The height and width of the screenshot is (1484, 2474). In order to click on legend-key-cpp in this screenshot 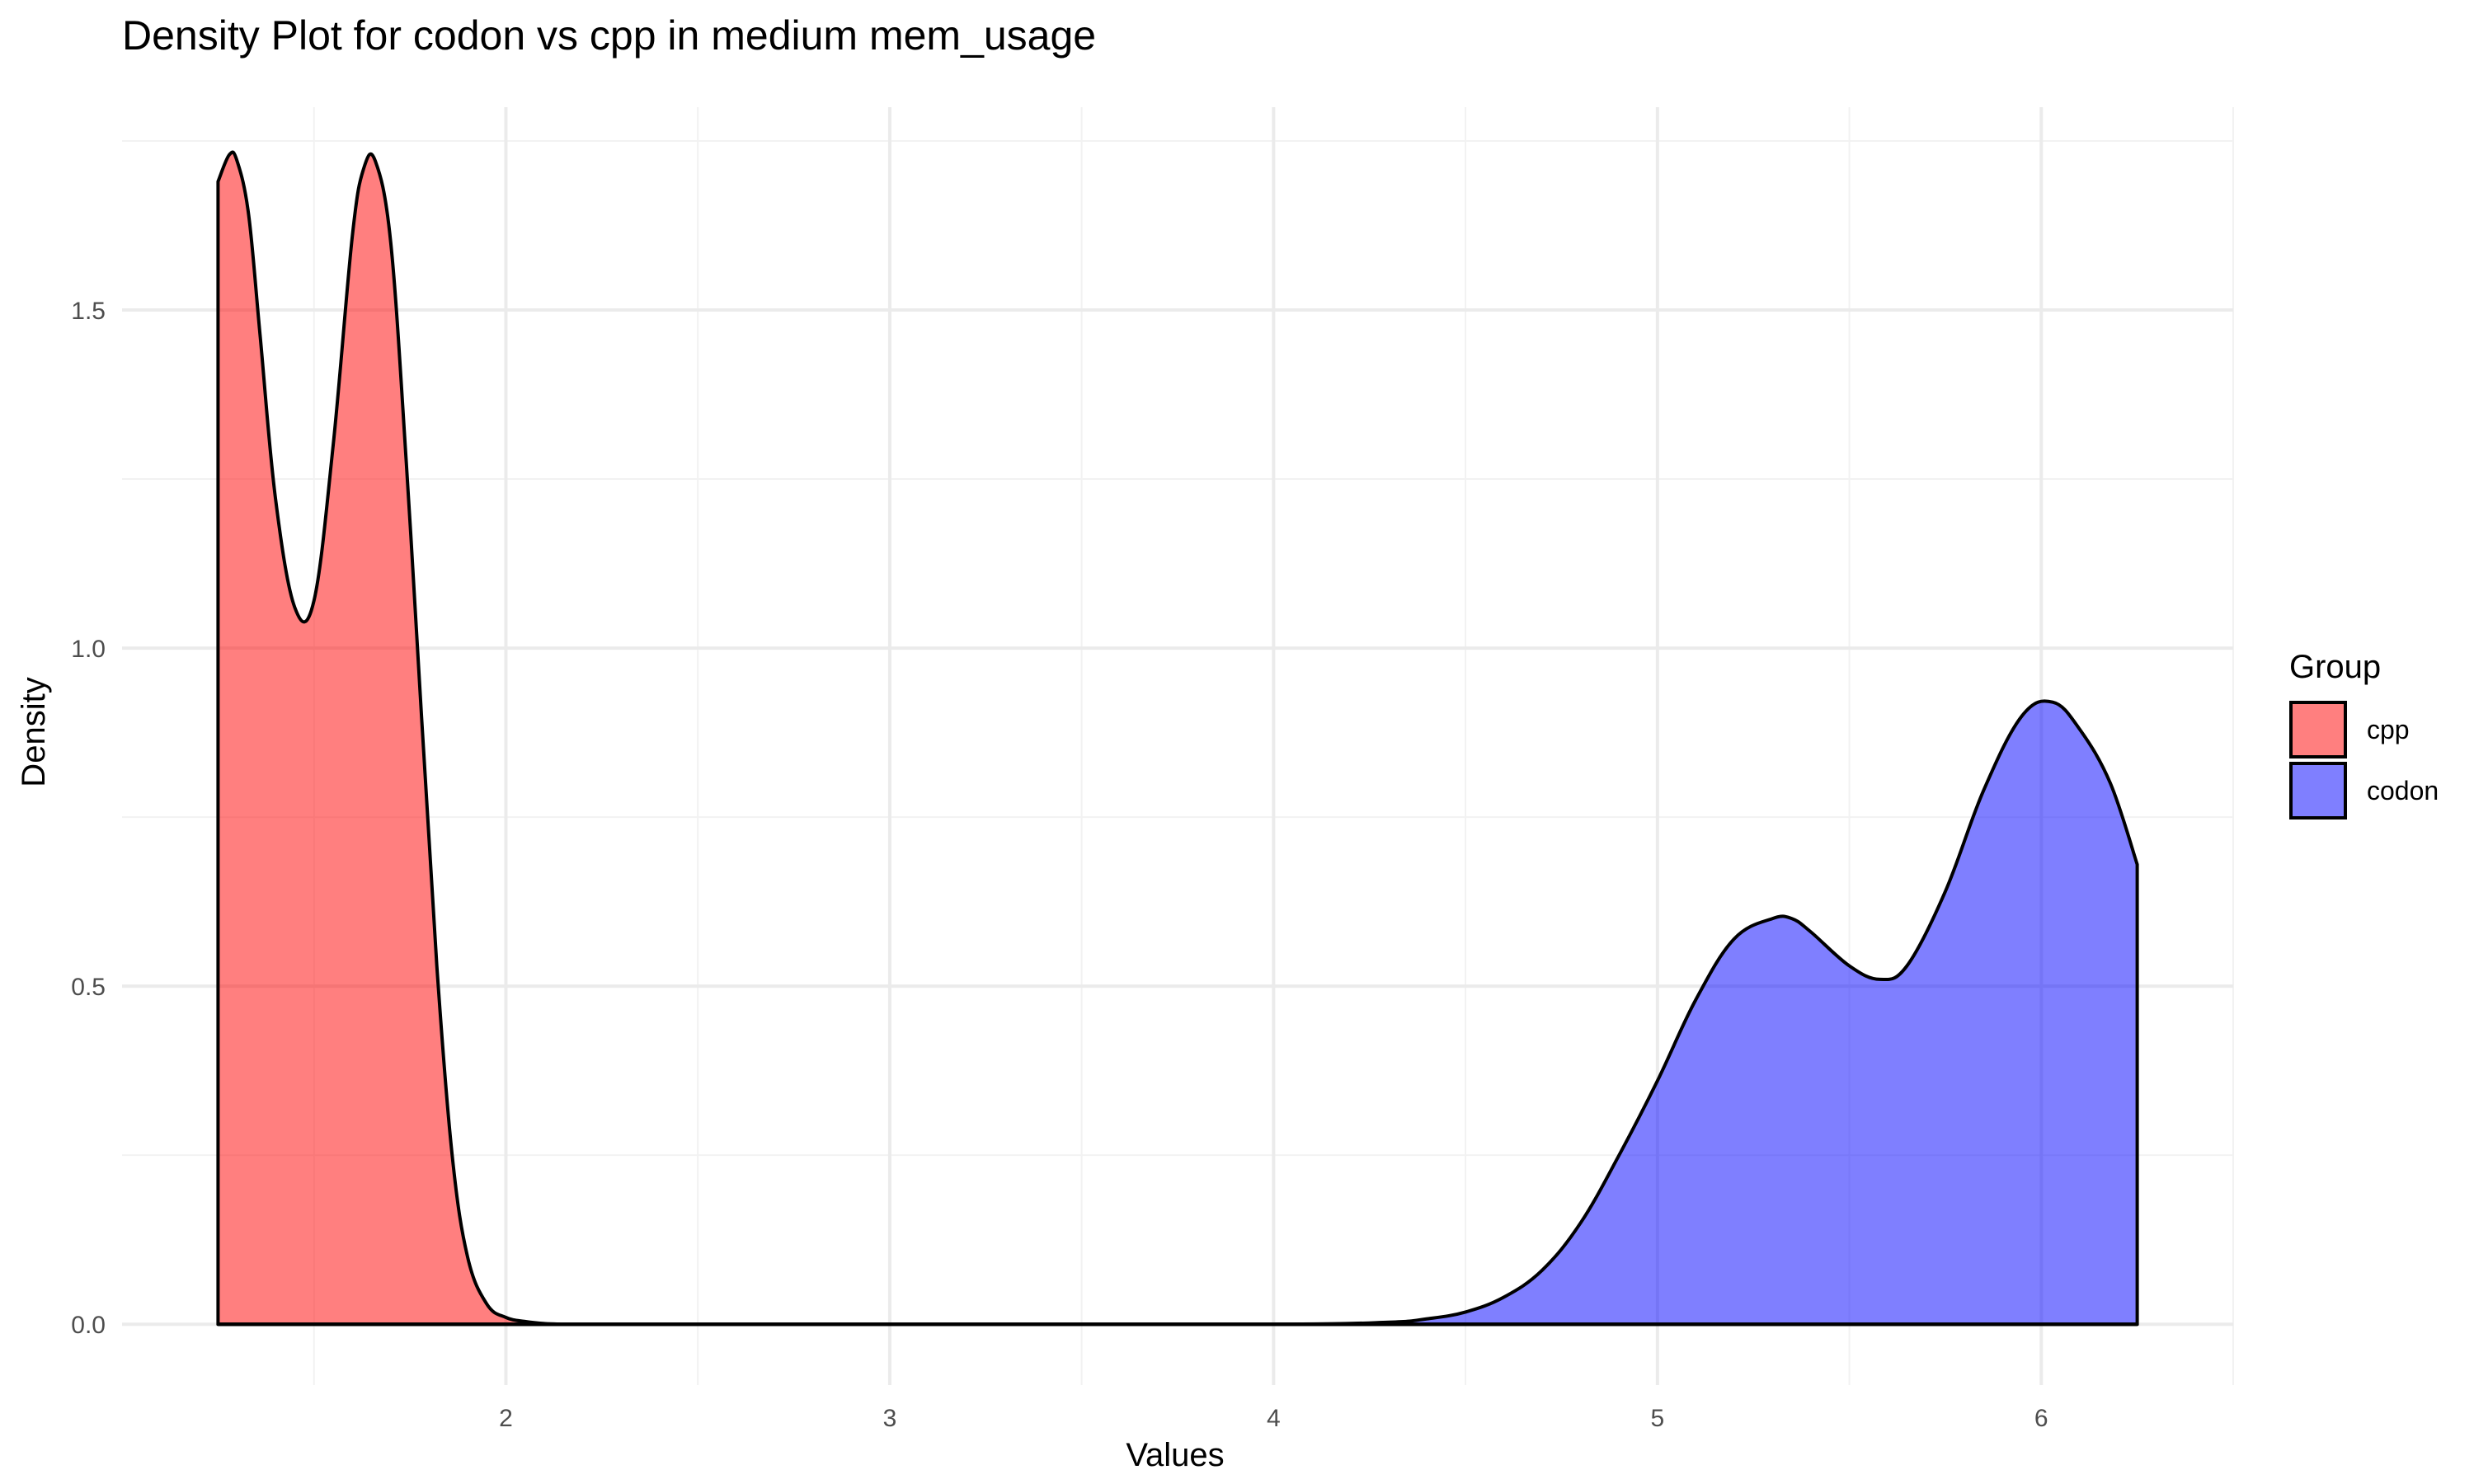, I will do `click(2318, 729)`.